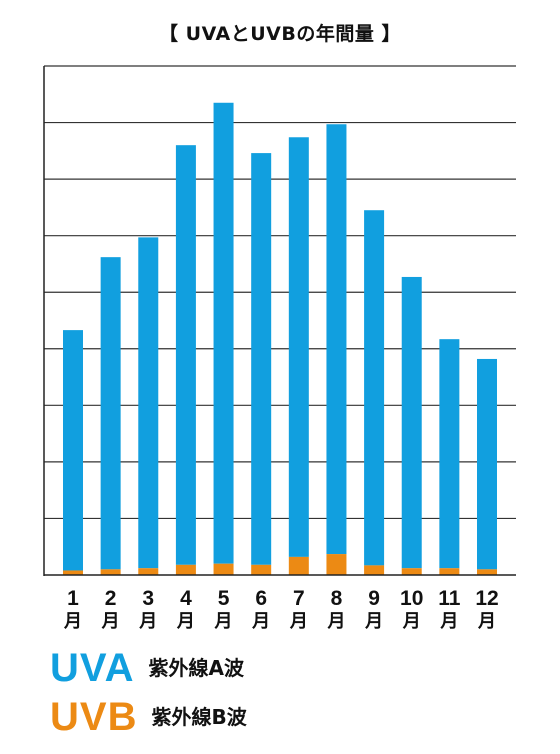 This screenshot has width=560, height=754. What do you see at coordinates (449, 598) in the screenshot?
I see `x-tick-label-11: 11` at bounding box center [449, 598].